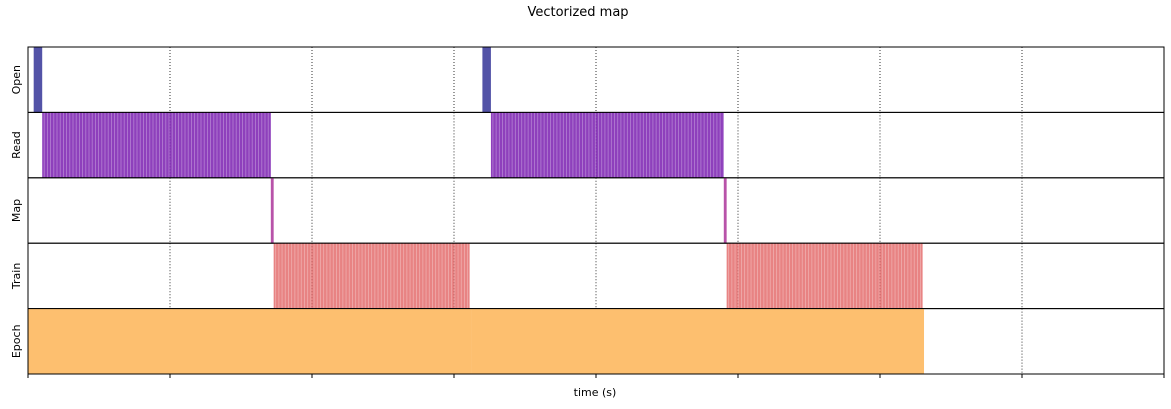 This screenshot has width=1171, height=409. I want to click on bar-read-2-stripes, so click(608, 145).